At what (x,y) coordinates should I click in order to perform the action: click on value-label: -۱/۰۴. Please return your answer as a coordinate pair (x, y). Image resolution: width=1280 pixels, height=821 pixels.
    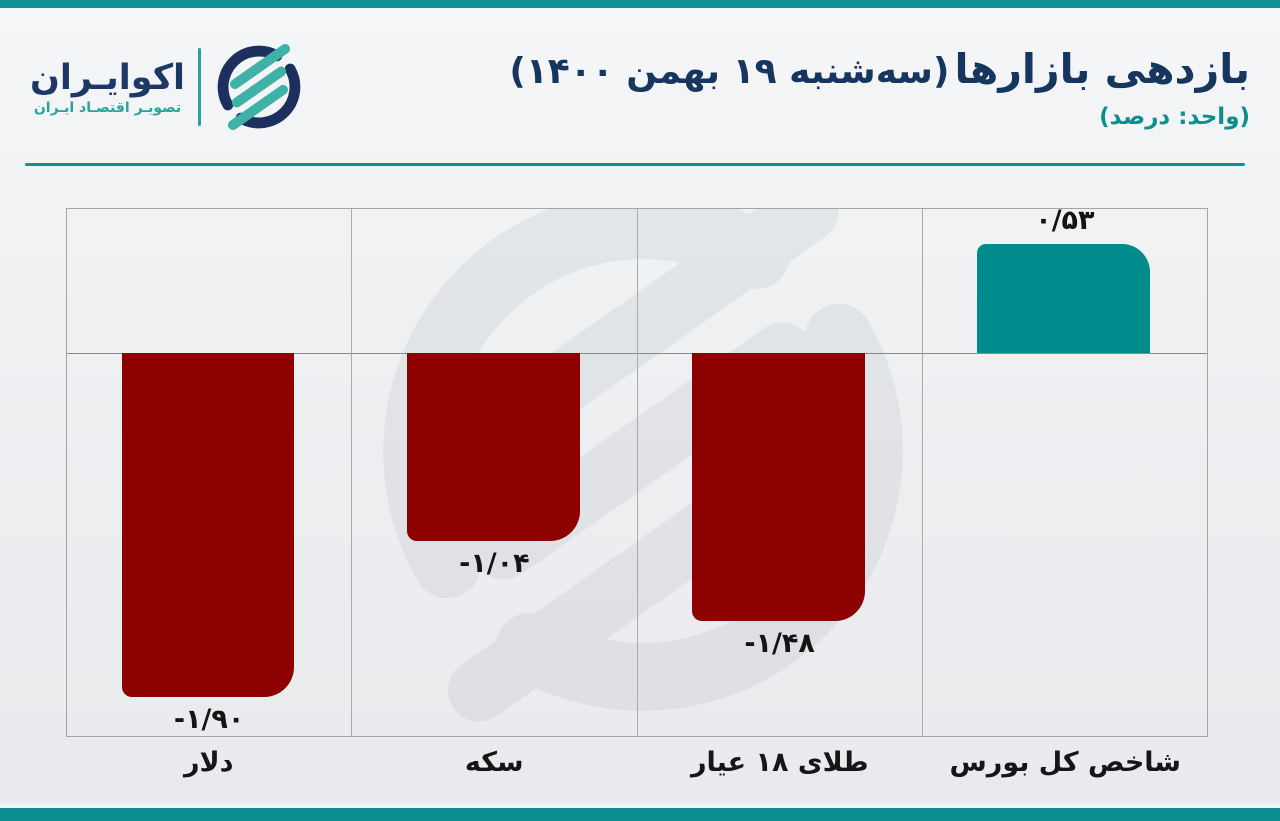
    Looking at the image, I should click on (494, 563).